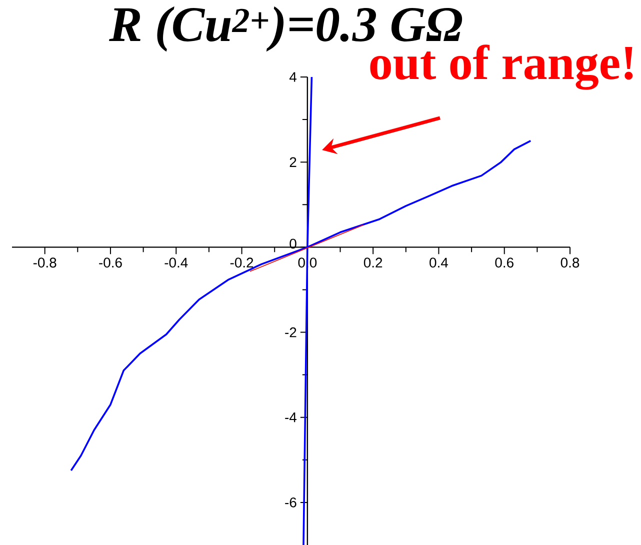  What do you see at coordinates (504, 263) in the screenshot?
I see `x-tick-label: 0.6` at bounding box center [504, 263].